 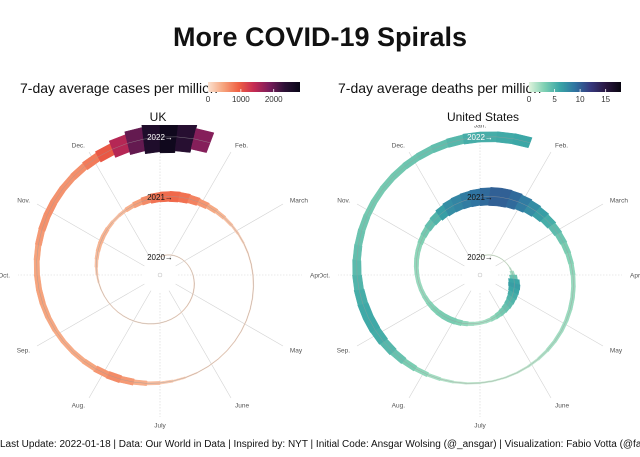 What do you see at coordinates (119, 88) in the screenshot?
I see `legend-title-cases: 7-day average cases per million` at bounding box center [119, 88].